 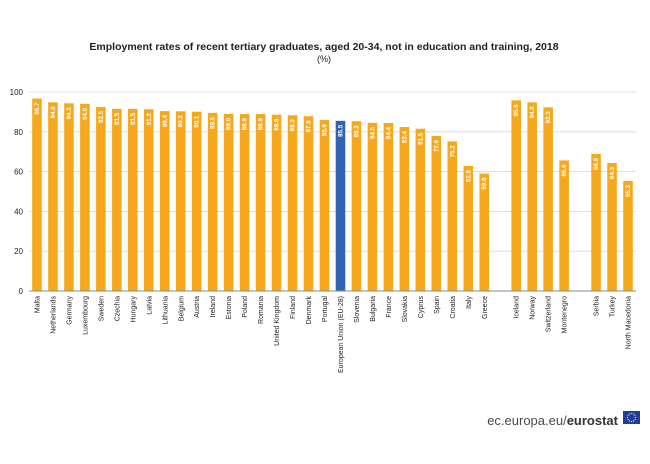 What do you see at coordinates (229, 307) in the screenshot?
I see `category-label: Estonia` at bounding box center [229, 307].